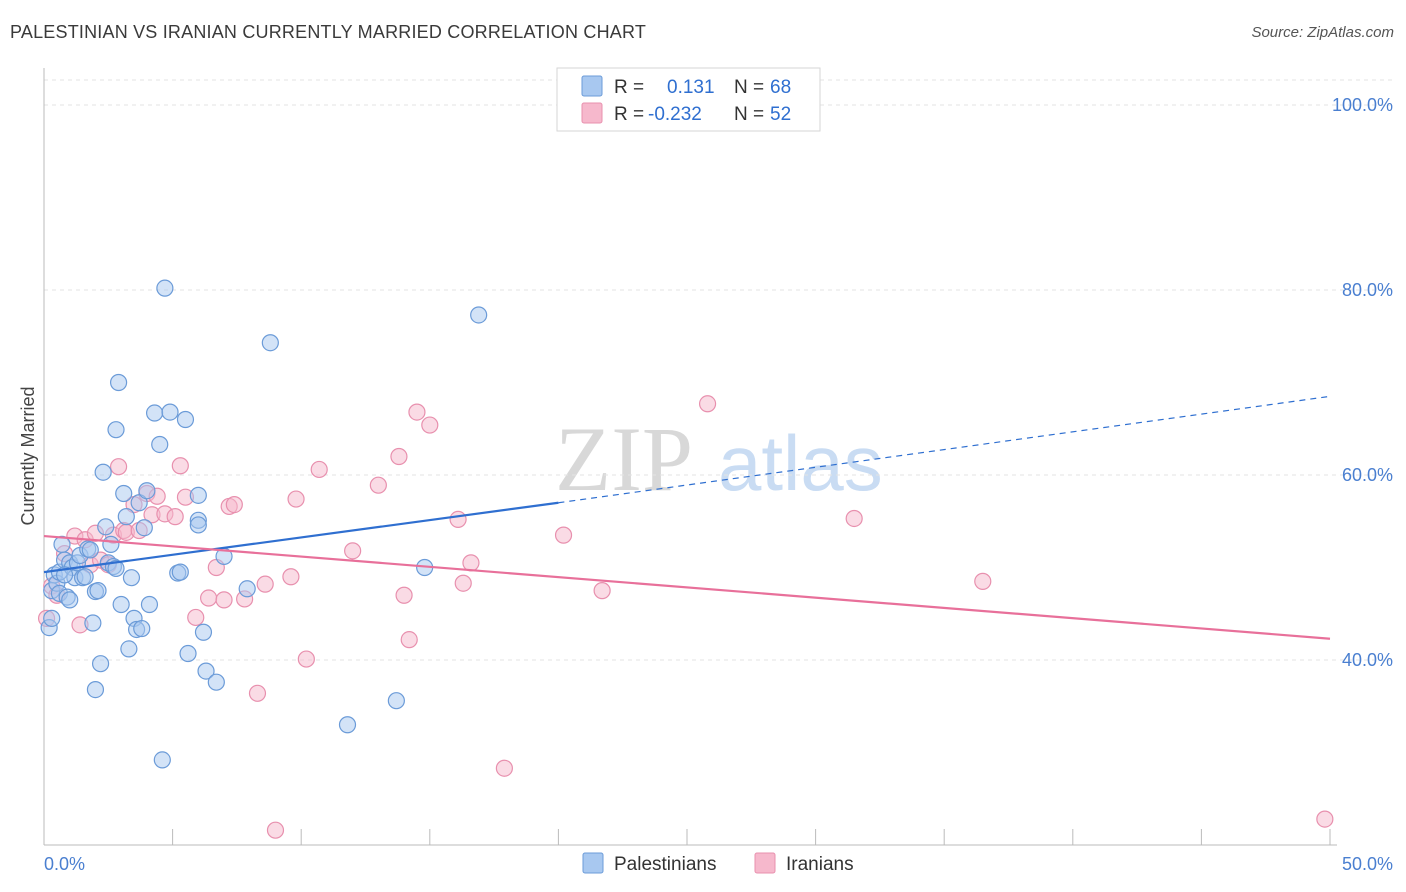 Image resolution: width=1406 pixels, height=892 pixels. I want to click on y-tick-label-100: 100.0%, so click(1362, 105).